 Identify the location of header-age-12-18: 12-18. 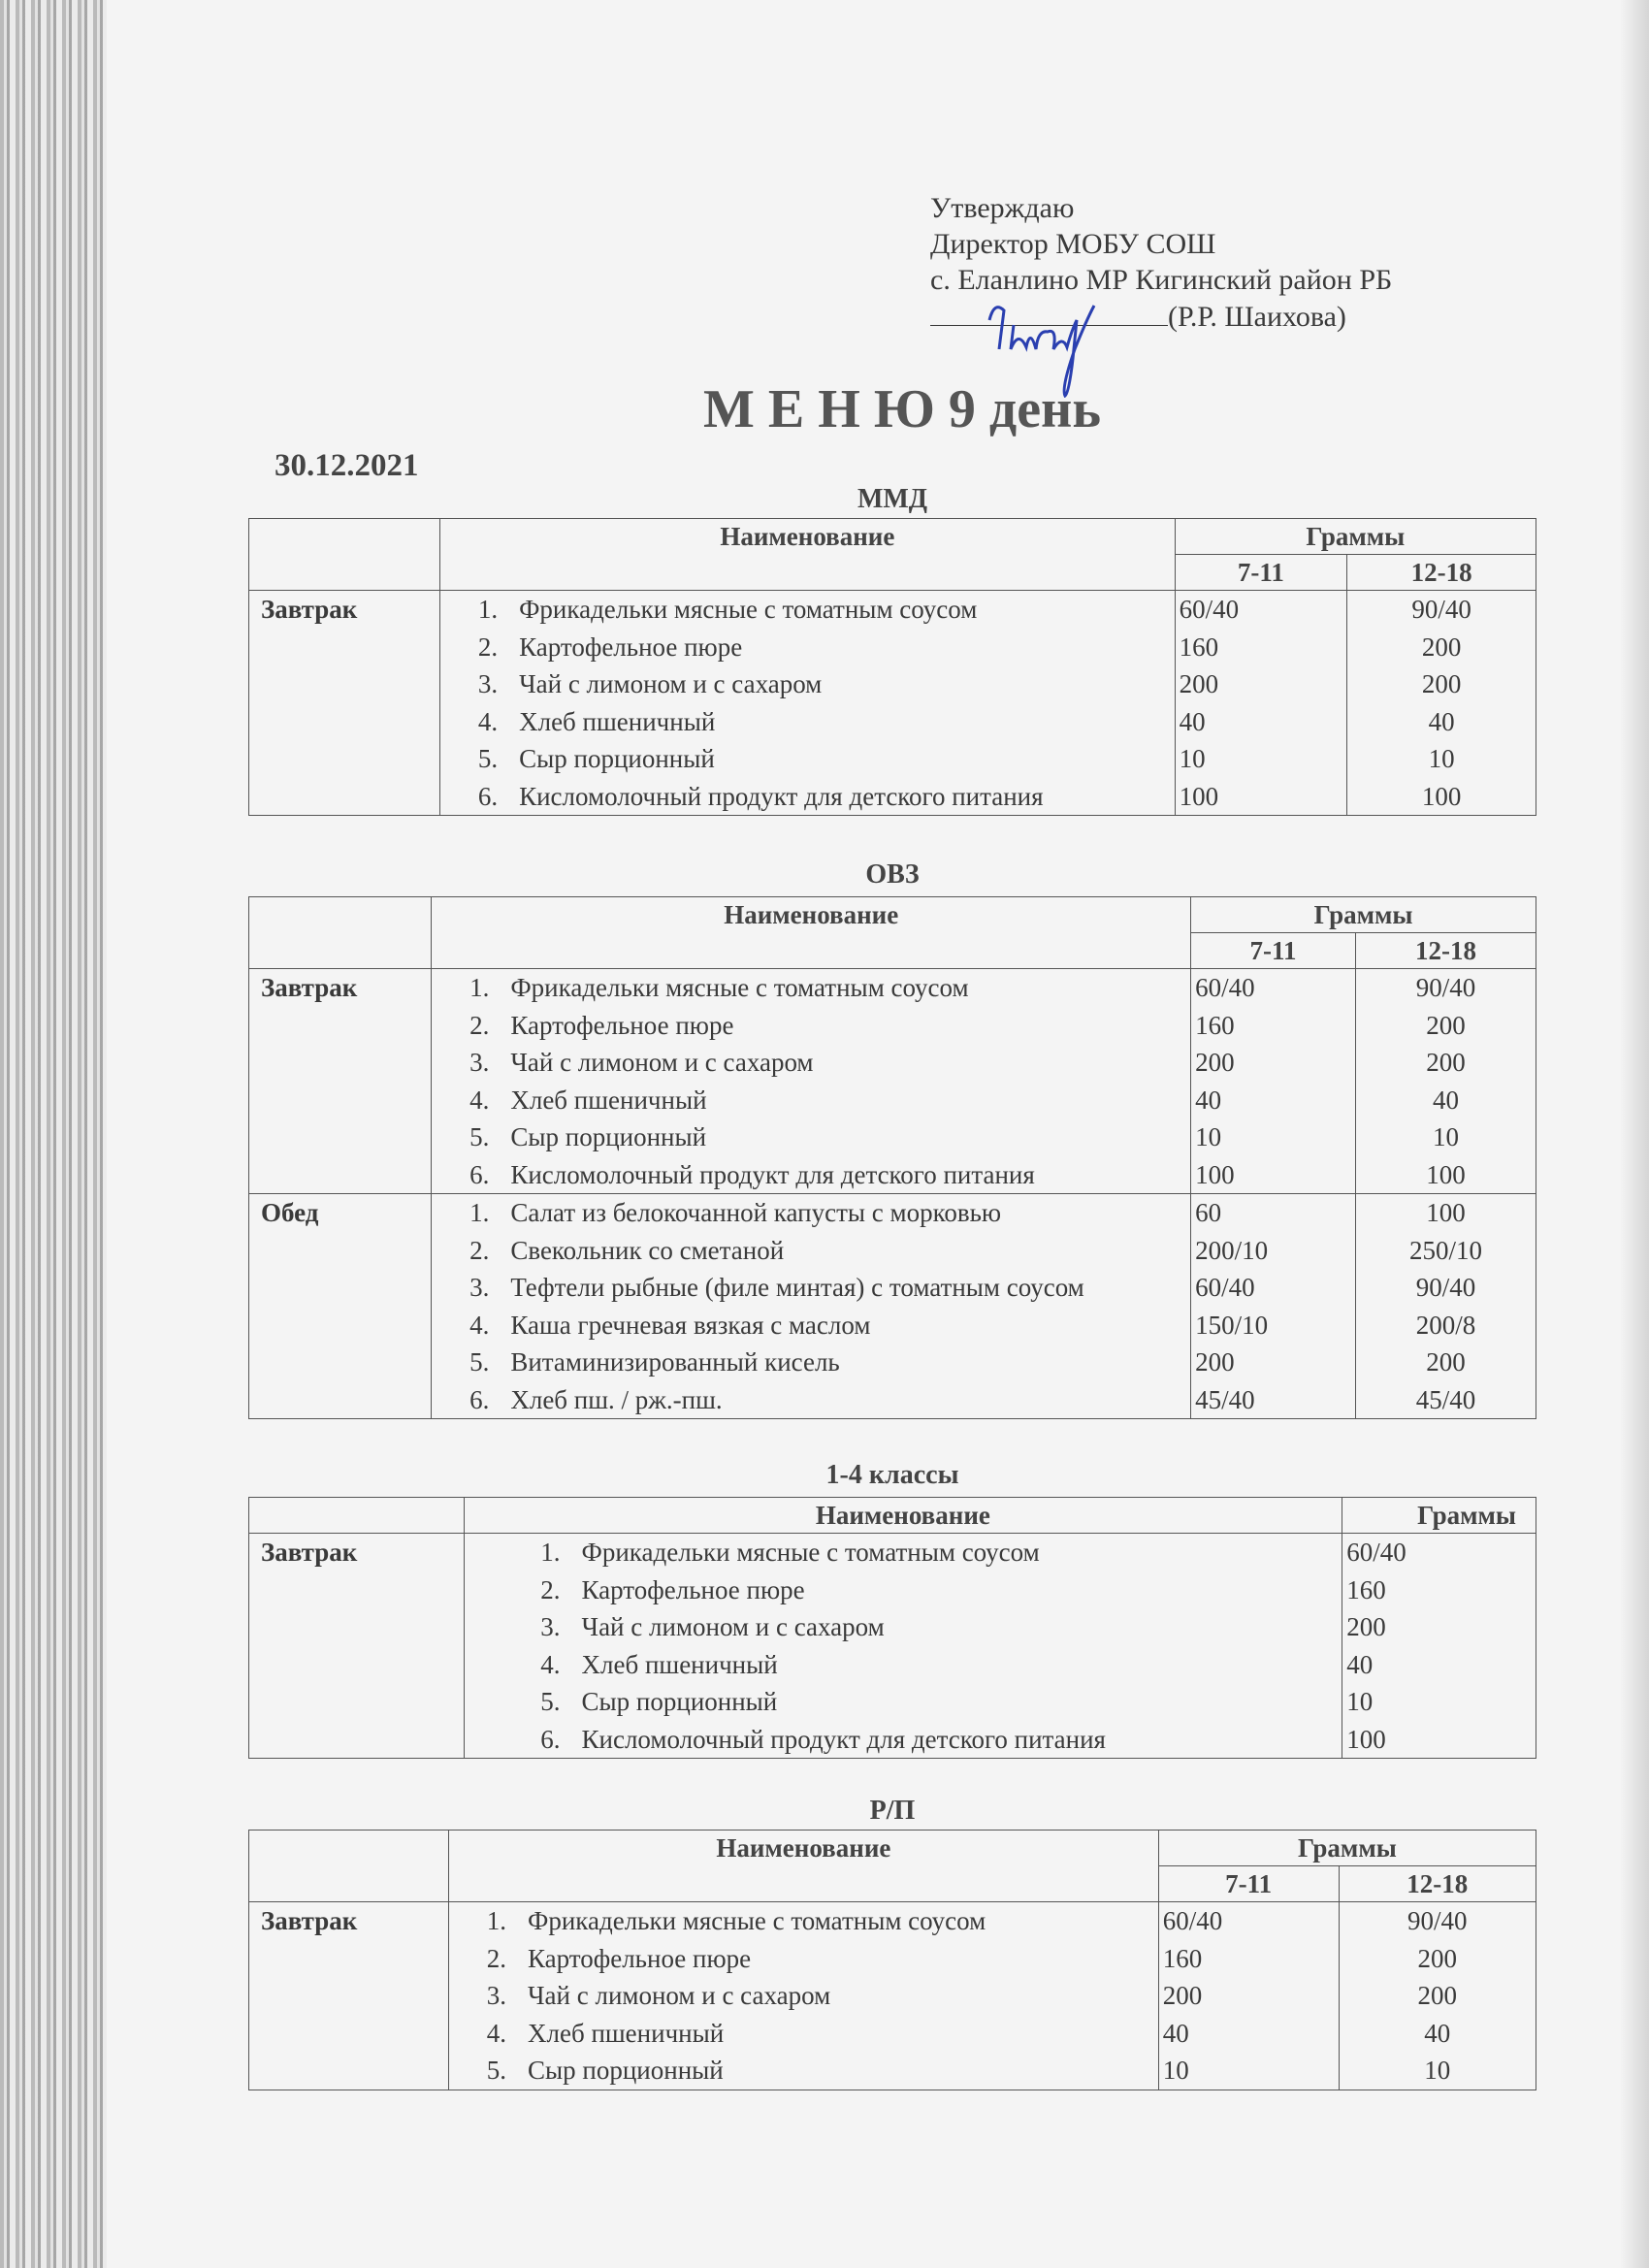
(1441, 572).